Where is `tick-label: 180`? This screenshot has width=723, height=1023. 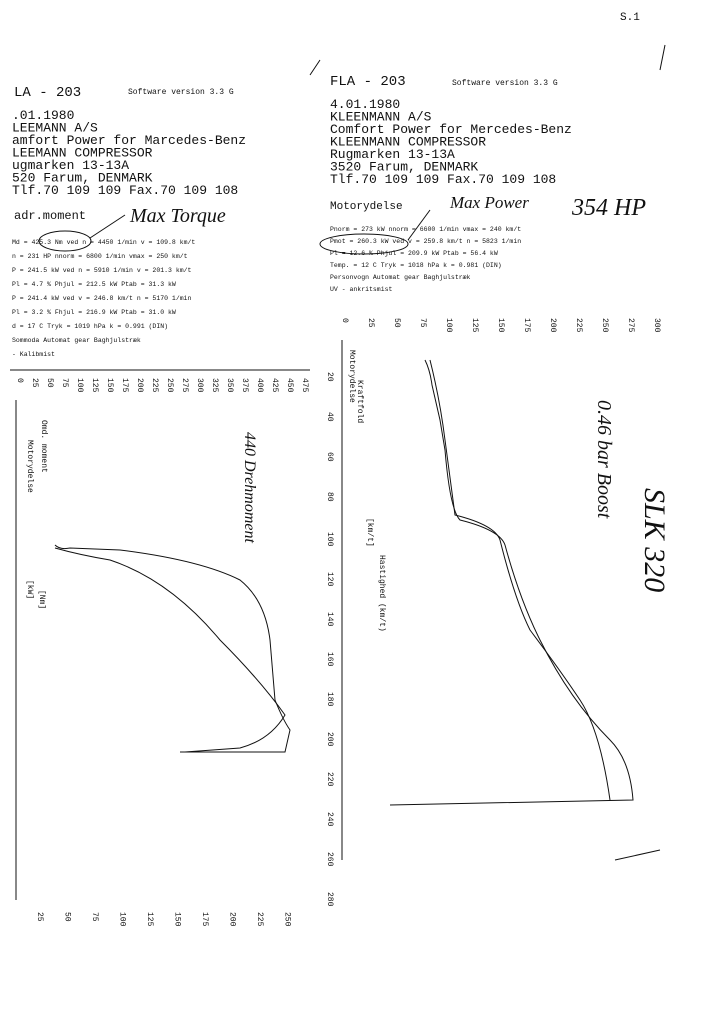 tick-label: 180 is located at coordinates (329, 699).